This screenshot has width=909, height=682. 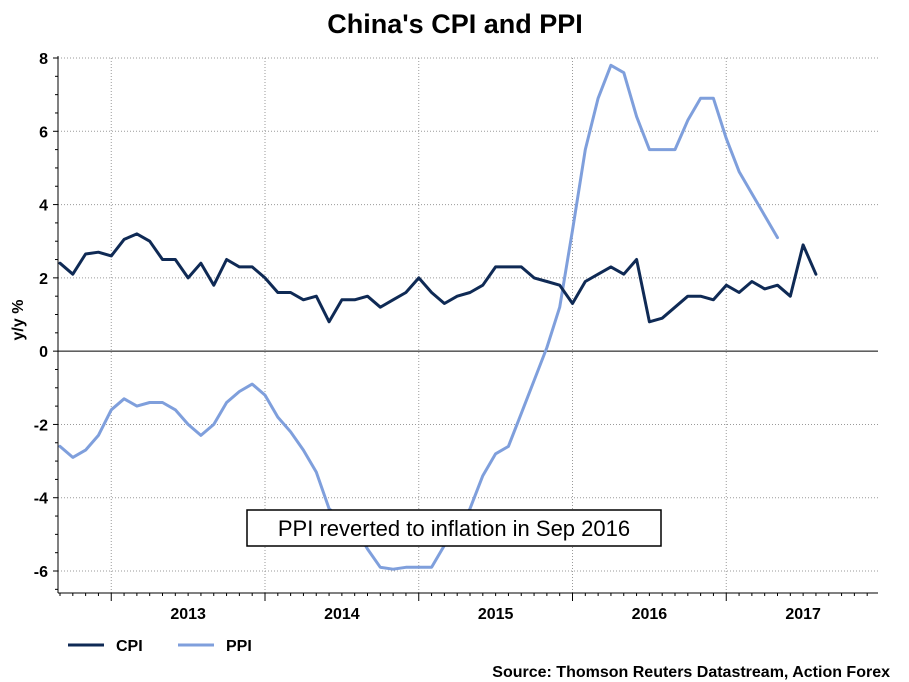 What do you see at coordinates (342, 614) in the screenshot?
I see `x-tick-label: 2014` at bounding box center [342, 614].